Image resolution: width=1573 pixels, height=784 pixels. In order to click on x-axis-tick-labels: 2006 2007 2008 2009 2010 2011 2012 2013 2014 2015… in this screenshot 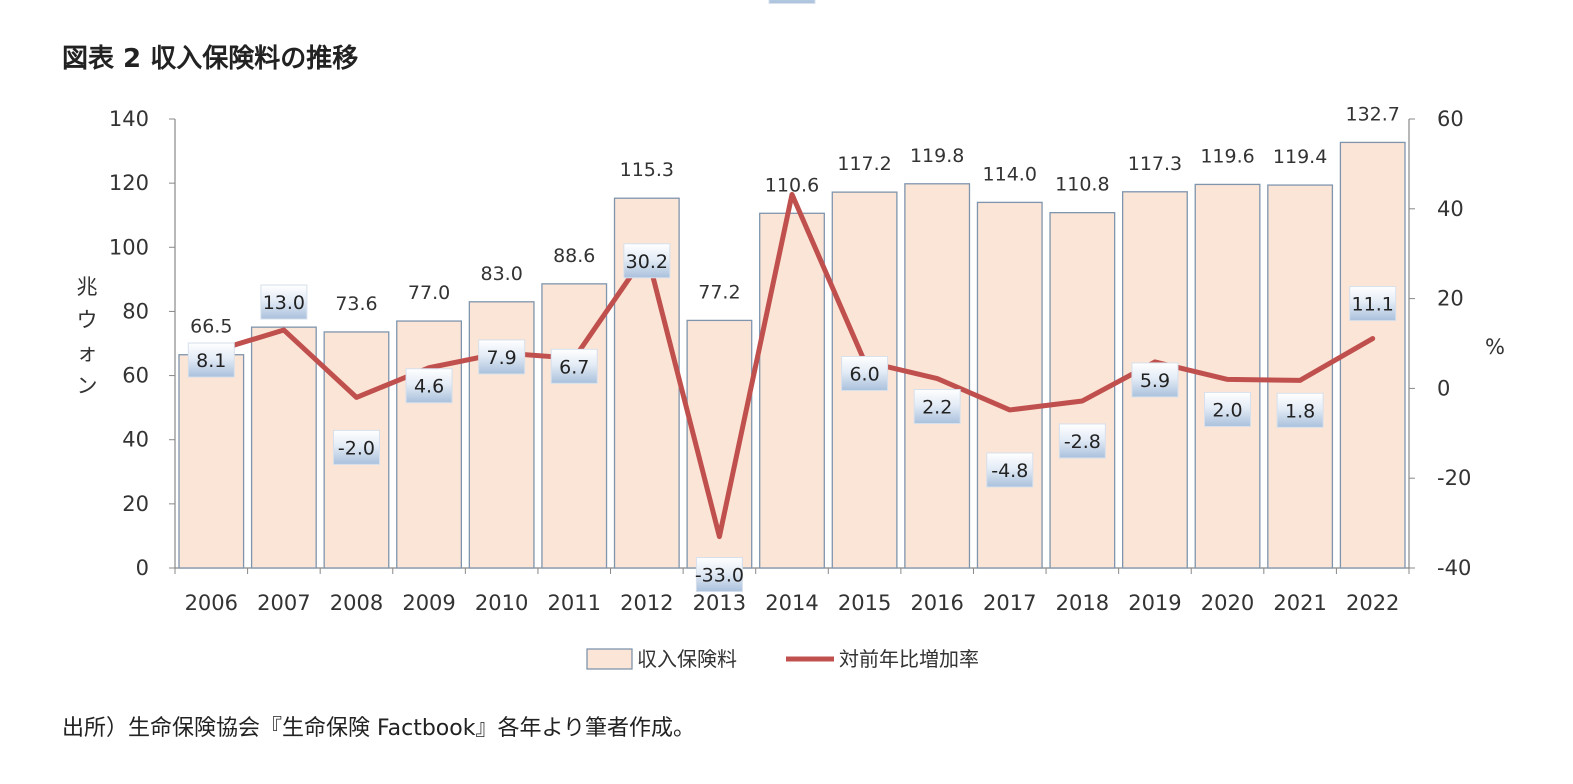, I will do `click(792, 603)`.